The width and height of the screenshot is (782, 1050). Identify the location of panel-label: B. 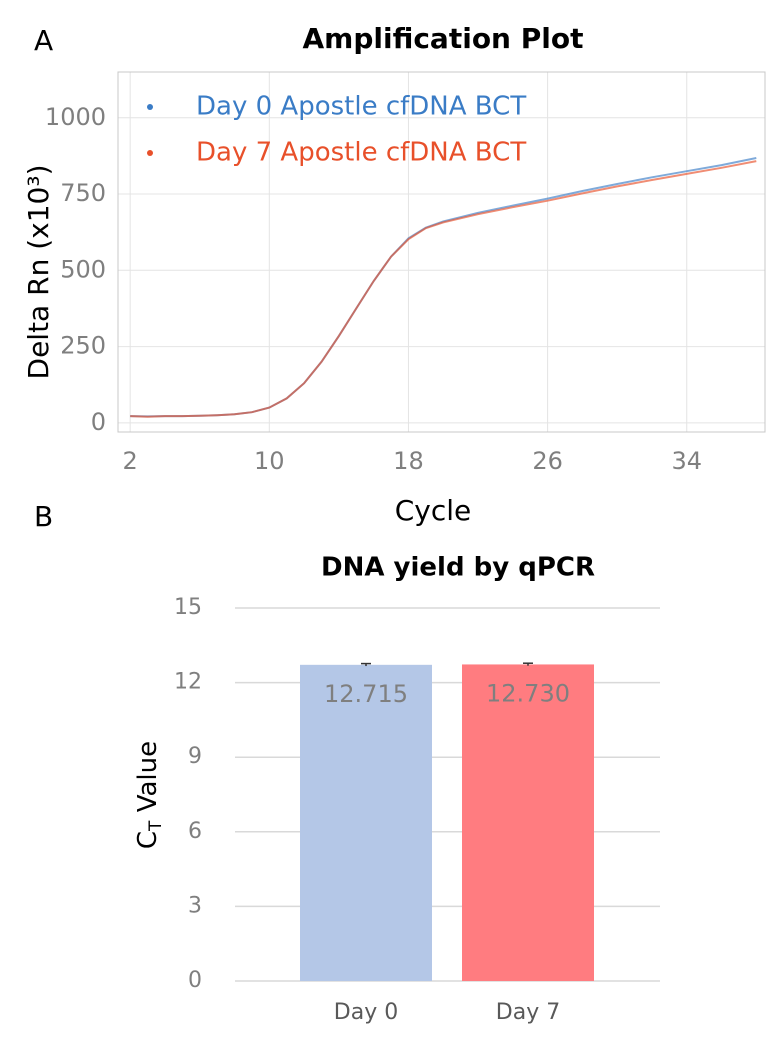
(43, 516).